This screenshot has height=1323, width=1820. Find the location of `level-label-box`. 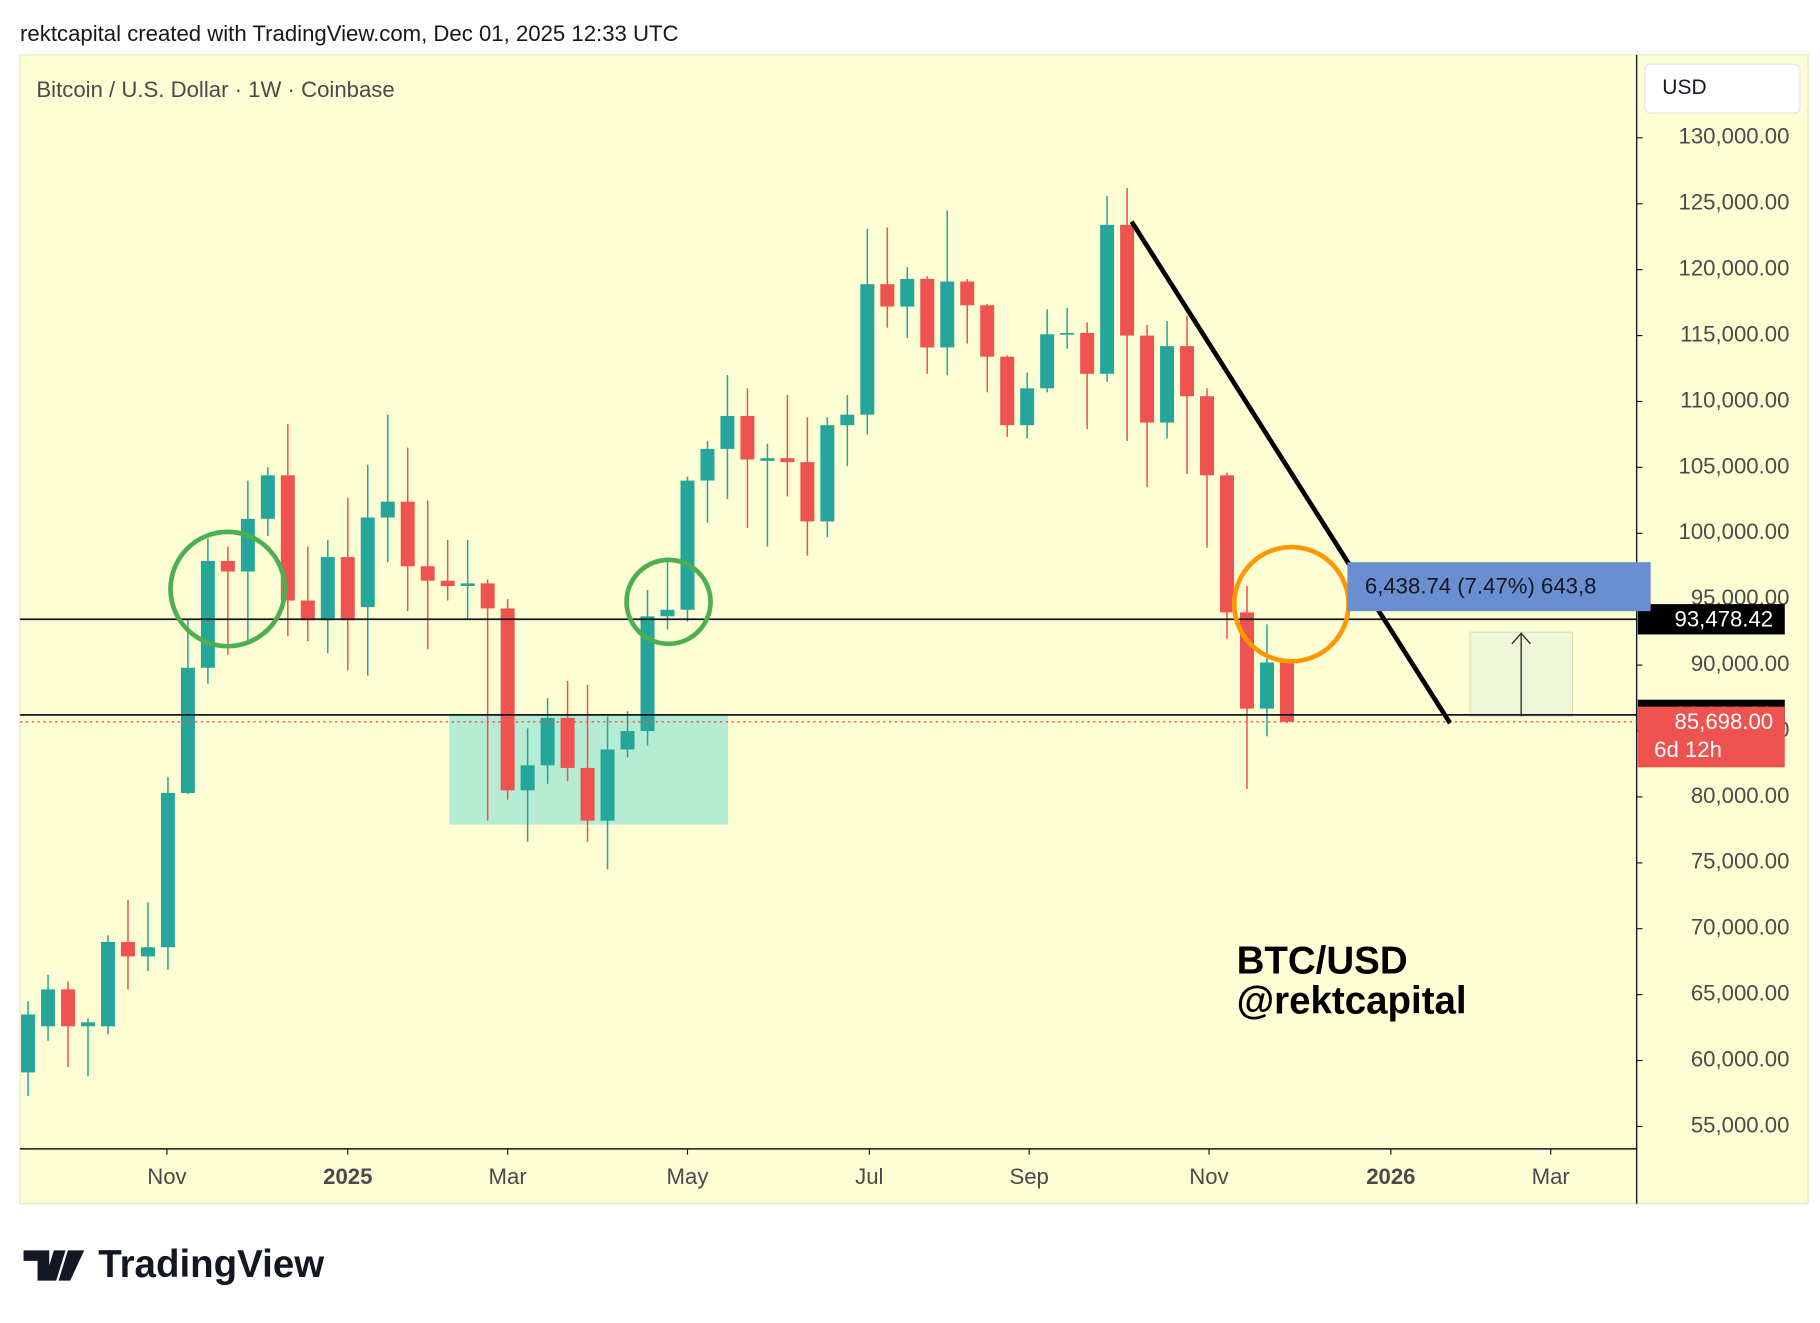

level-label-box is located at coordinates (1711, 619).